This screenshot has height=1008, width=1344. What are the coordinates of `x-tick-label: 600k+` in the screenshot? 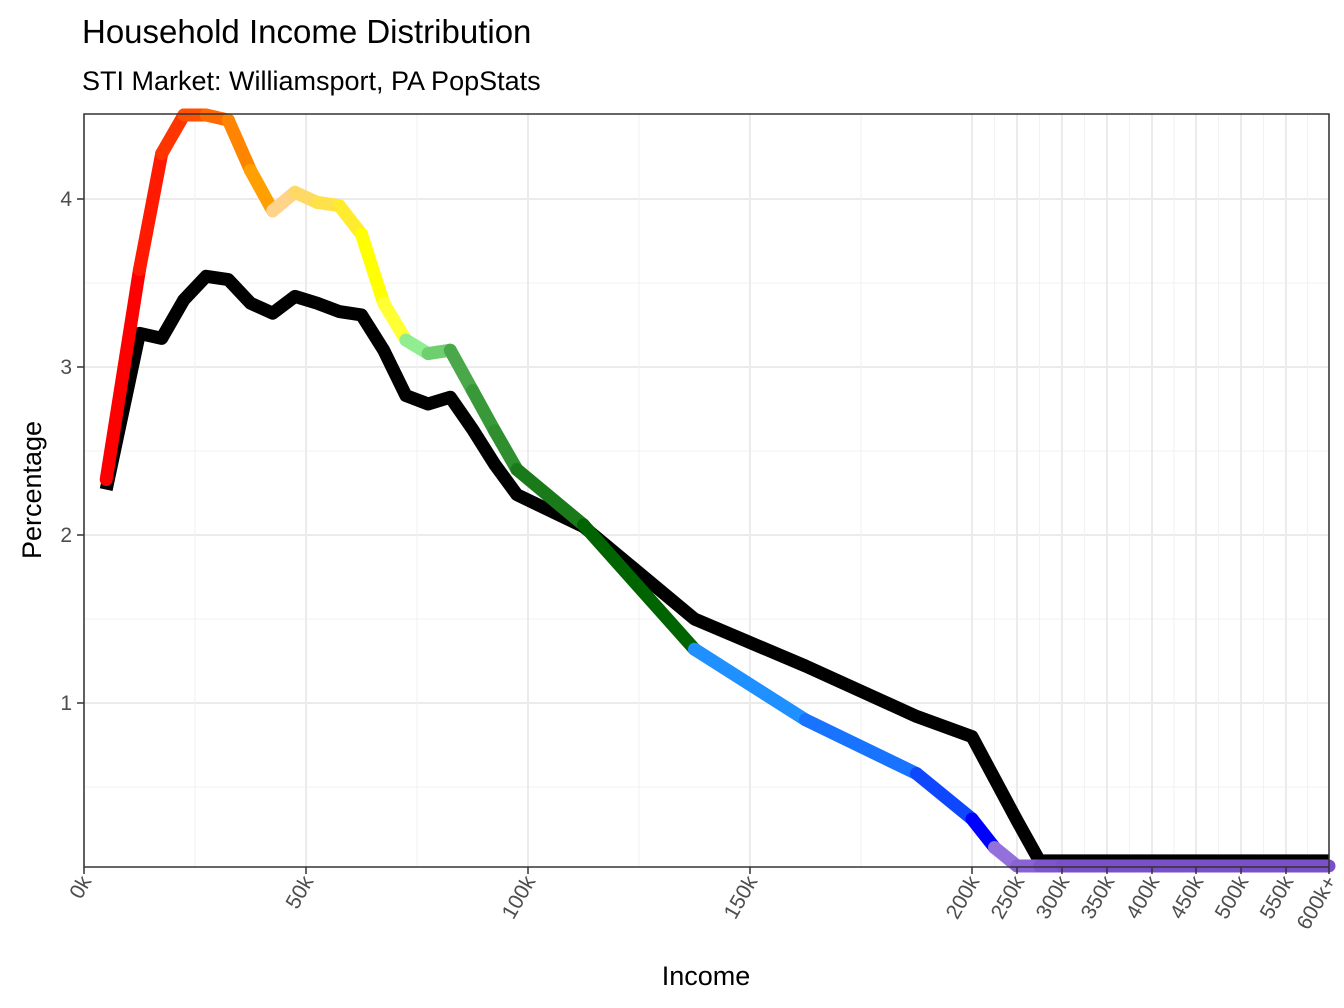 It's located at (1317, 903).